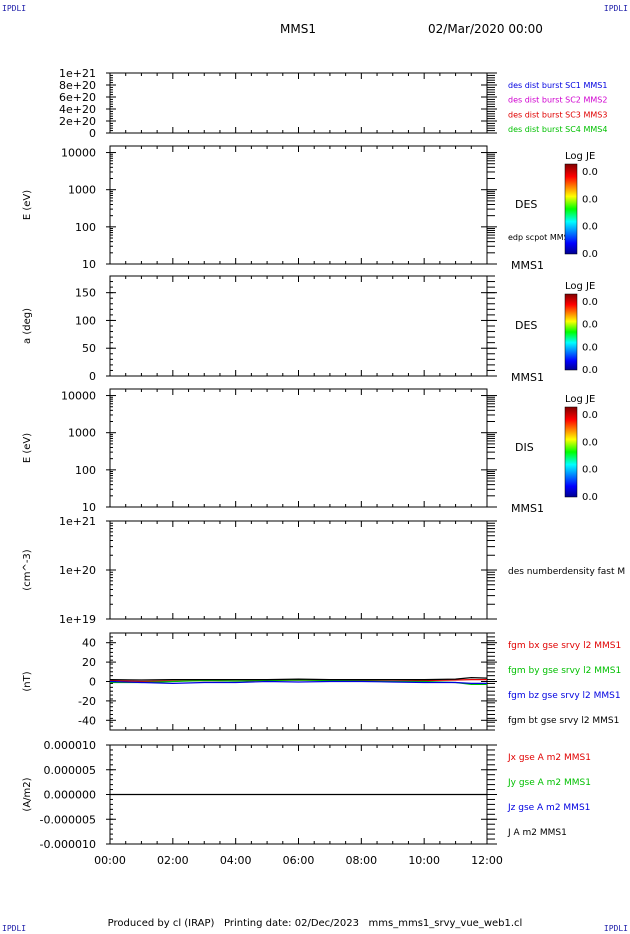  What do you see at coordinates (236, 860) in the screenshot?
I see `x-tick-label: 04:00` at bounding box center [236, 860].